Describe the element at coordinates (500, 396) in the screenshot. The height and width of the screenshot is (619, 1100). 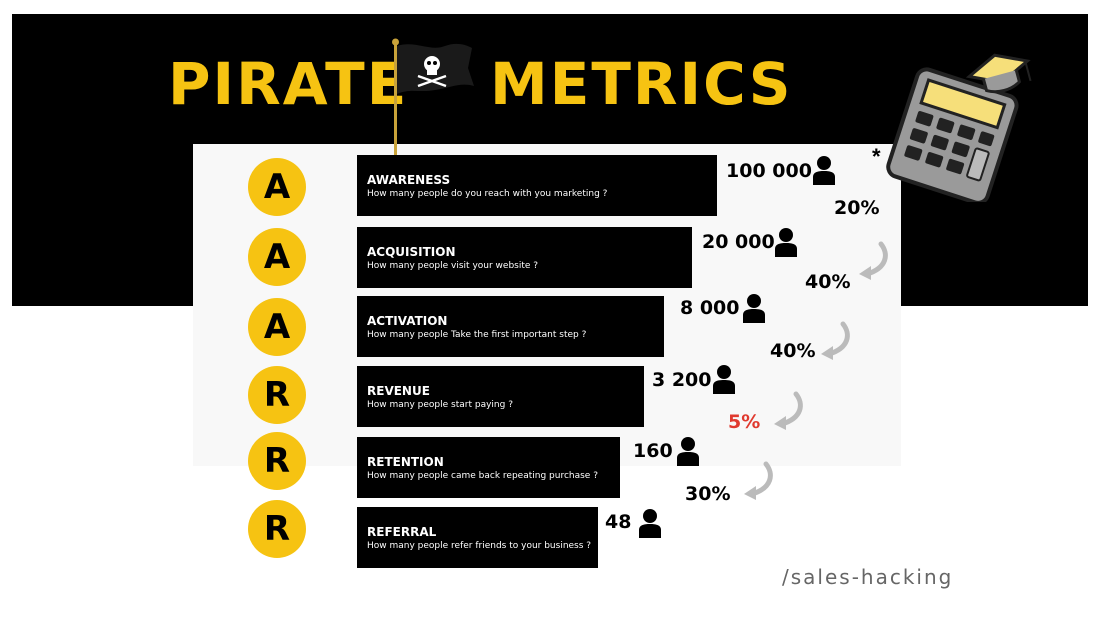
I see `stage-bar-revenue: REVENUE How many people start paying ?` at that location.